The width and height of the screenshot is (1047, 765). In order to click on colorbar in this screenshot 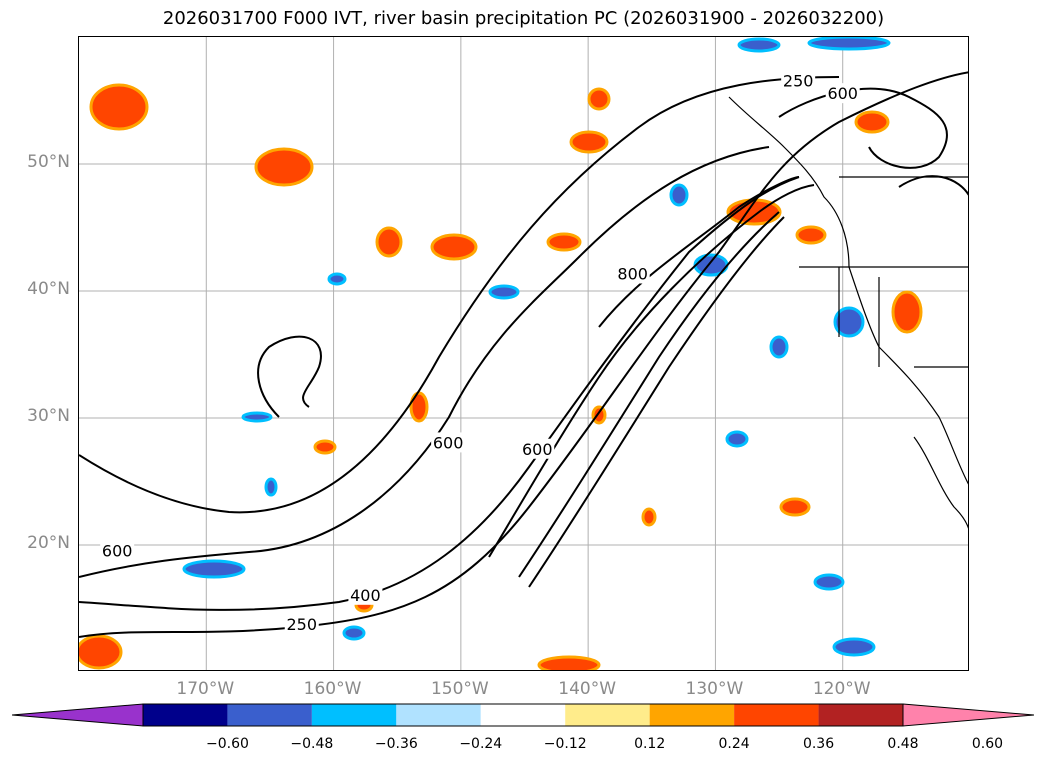, I will do `click(523, 715)`.